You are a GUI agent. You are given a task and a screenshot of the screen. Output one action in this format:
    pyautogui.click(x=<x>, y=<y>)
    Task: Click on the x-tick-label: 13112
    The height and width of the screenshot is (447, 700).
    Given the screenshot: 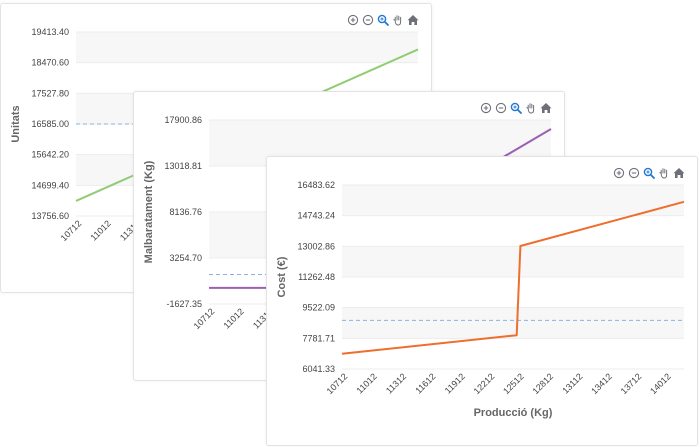 What is the action you would take?
    pyautogui.click(x=572, y=383)
    